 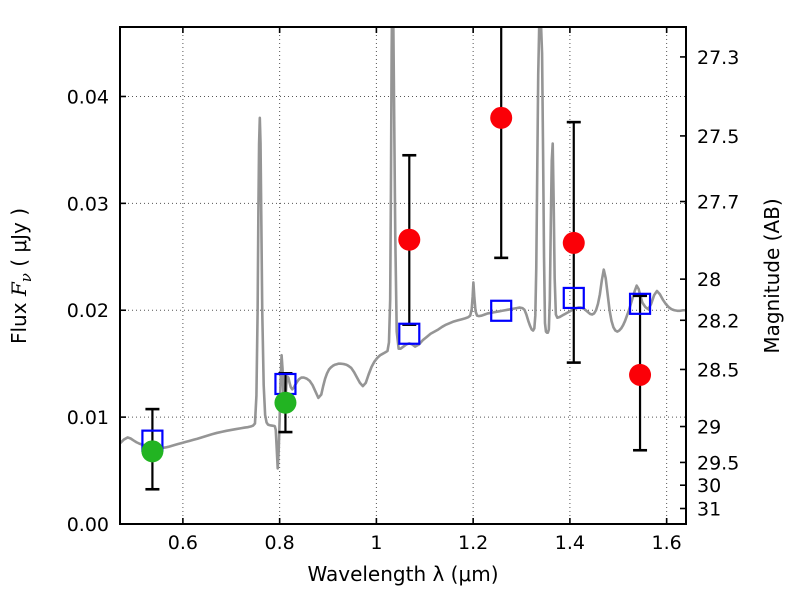 I want to click on y-axis-label: Flux Fν ( μJy ), so click(x=21, y=276).